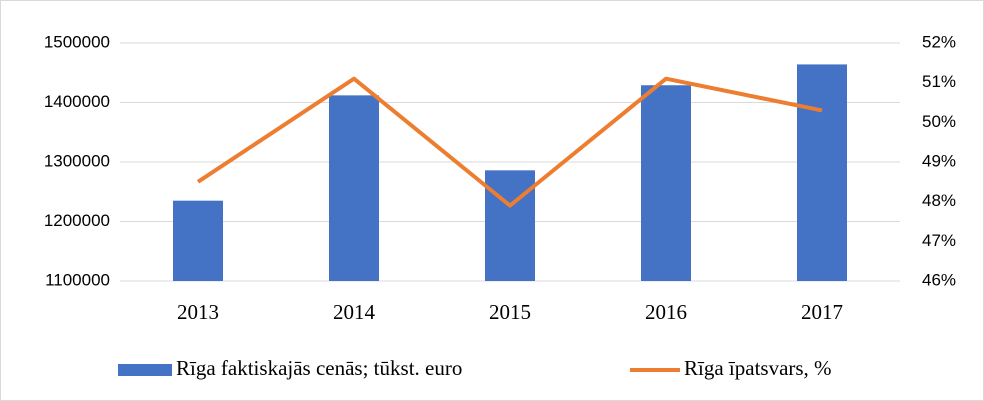 Image resolution: width=984 pixels, height=401 pixels. I want to click on y-tick-label: 1300000, so click(77, 160).